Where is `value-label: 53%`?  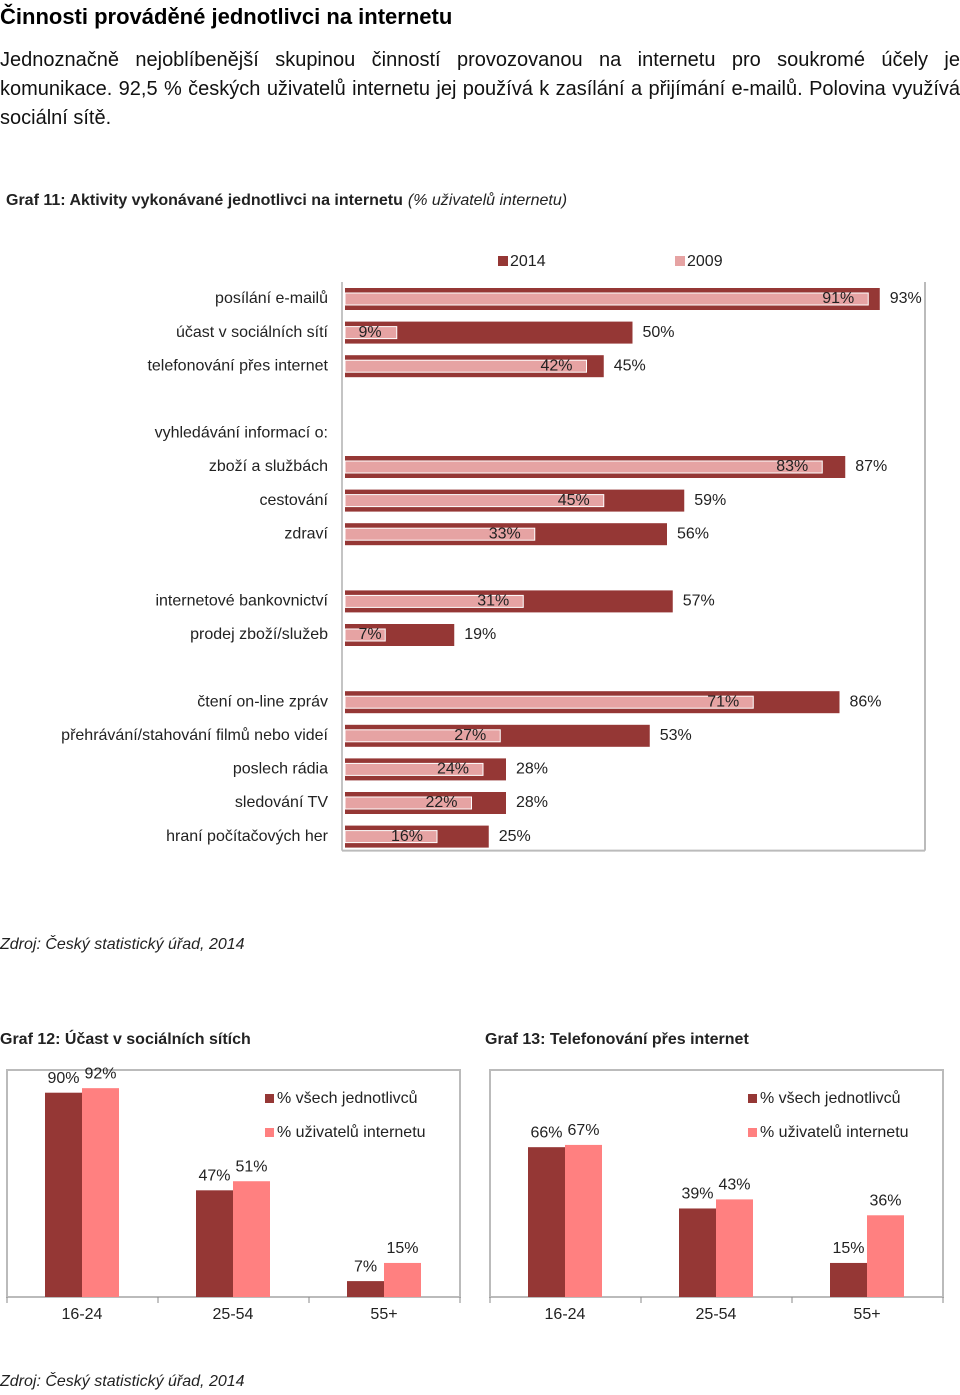
value-label: 53% is located at coordinates (676, 735).